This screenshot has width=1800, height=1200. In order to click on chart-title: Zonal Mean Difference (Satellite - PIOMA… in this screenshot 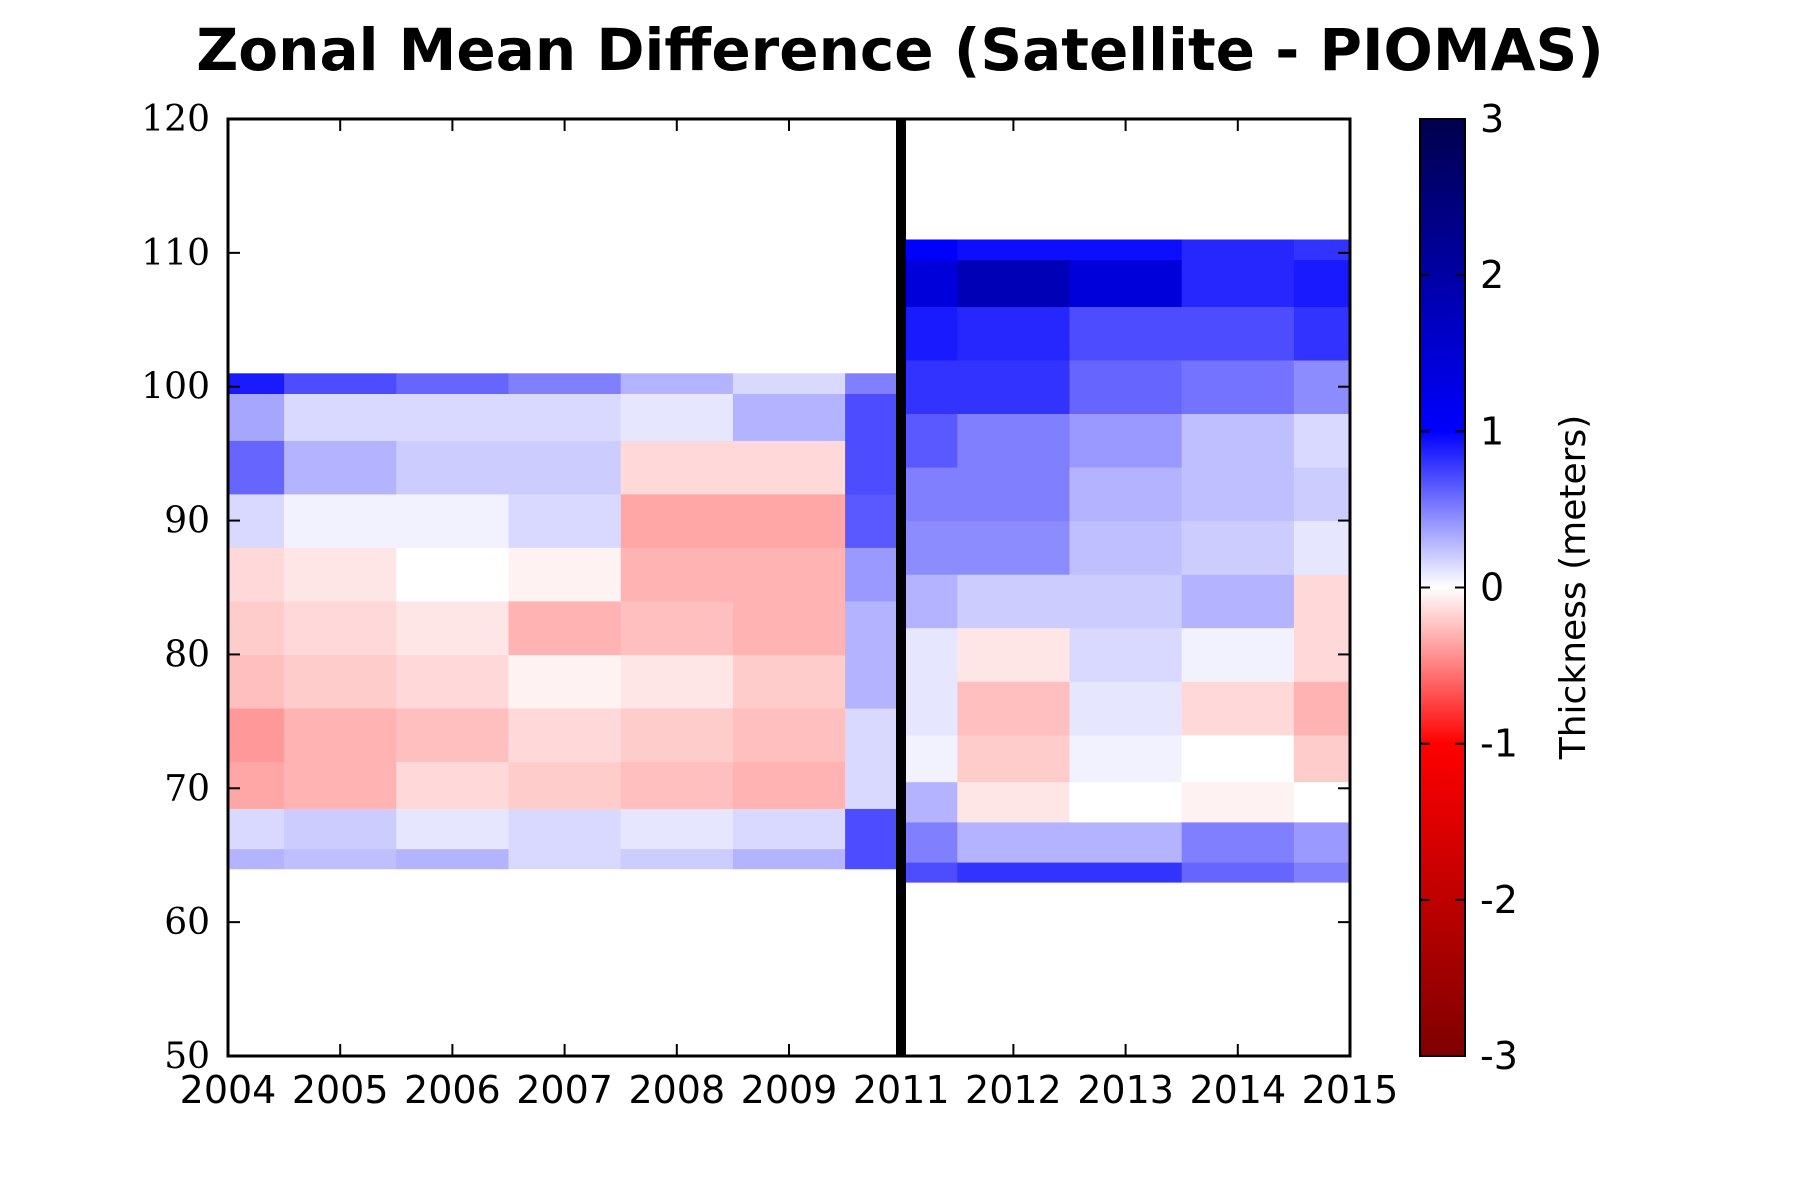, I will do `click(900, 50)`.